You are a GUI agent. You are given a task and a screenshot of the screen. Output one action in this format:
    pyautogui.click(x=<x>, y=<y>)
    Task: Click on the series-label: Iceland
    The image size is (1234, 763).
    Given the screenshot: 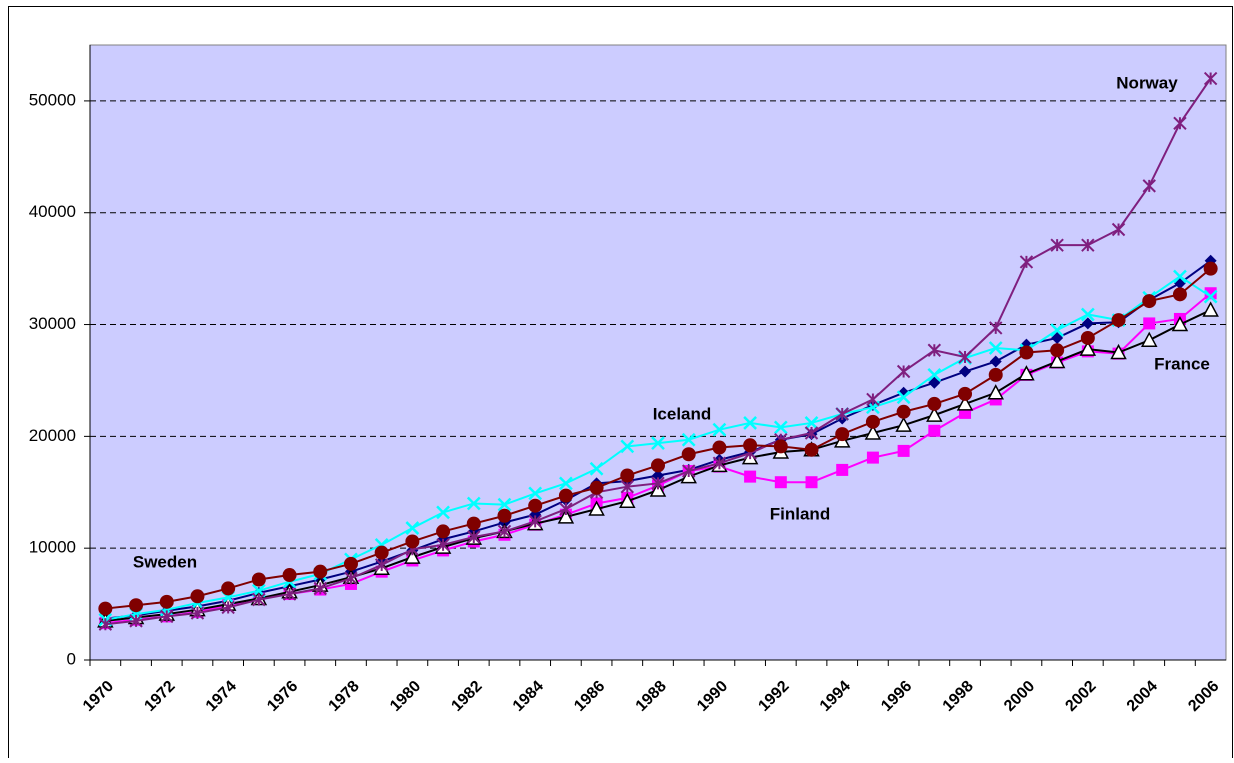 What is the action you would take?
    pyautogui.click(x=682, y=413)
    